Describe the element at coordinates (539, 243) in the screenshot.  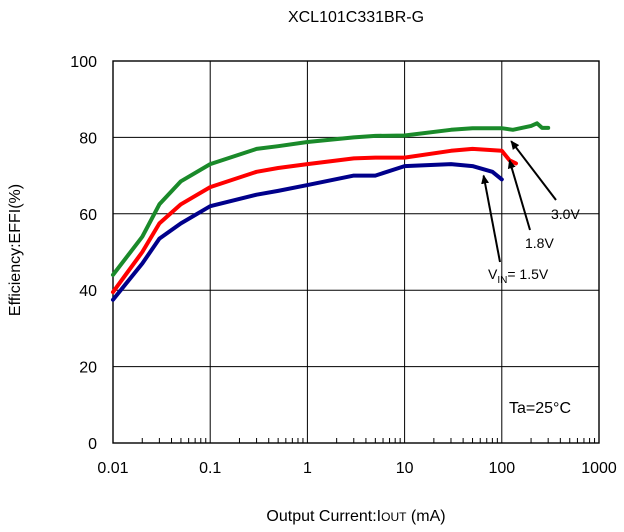
I see `annotation-label-1v8: 1.8V` at that location.